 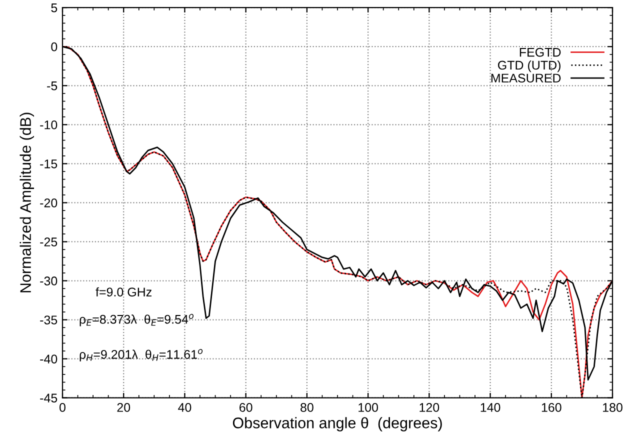 I want to click on legend-label: MEASURED, so click(x=526, y=78).